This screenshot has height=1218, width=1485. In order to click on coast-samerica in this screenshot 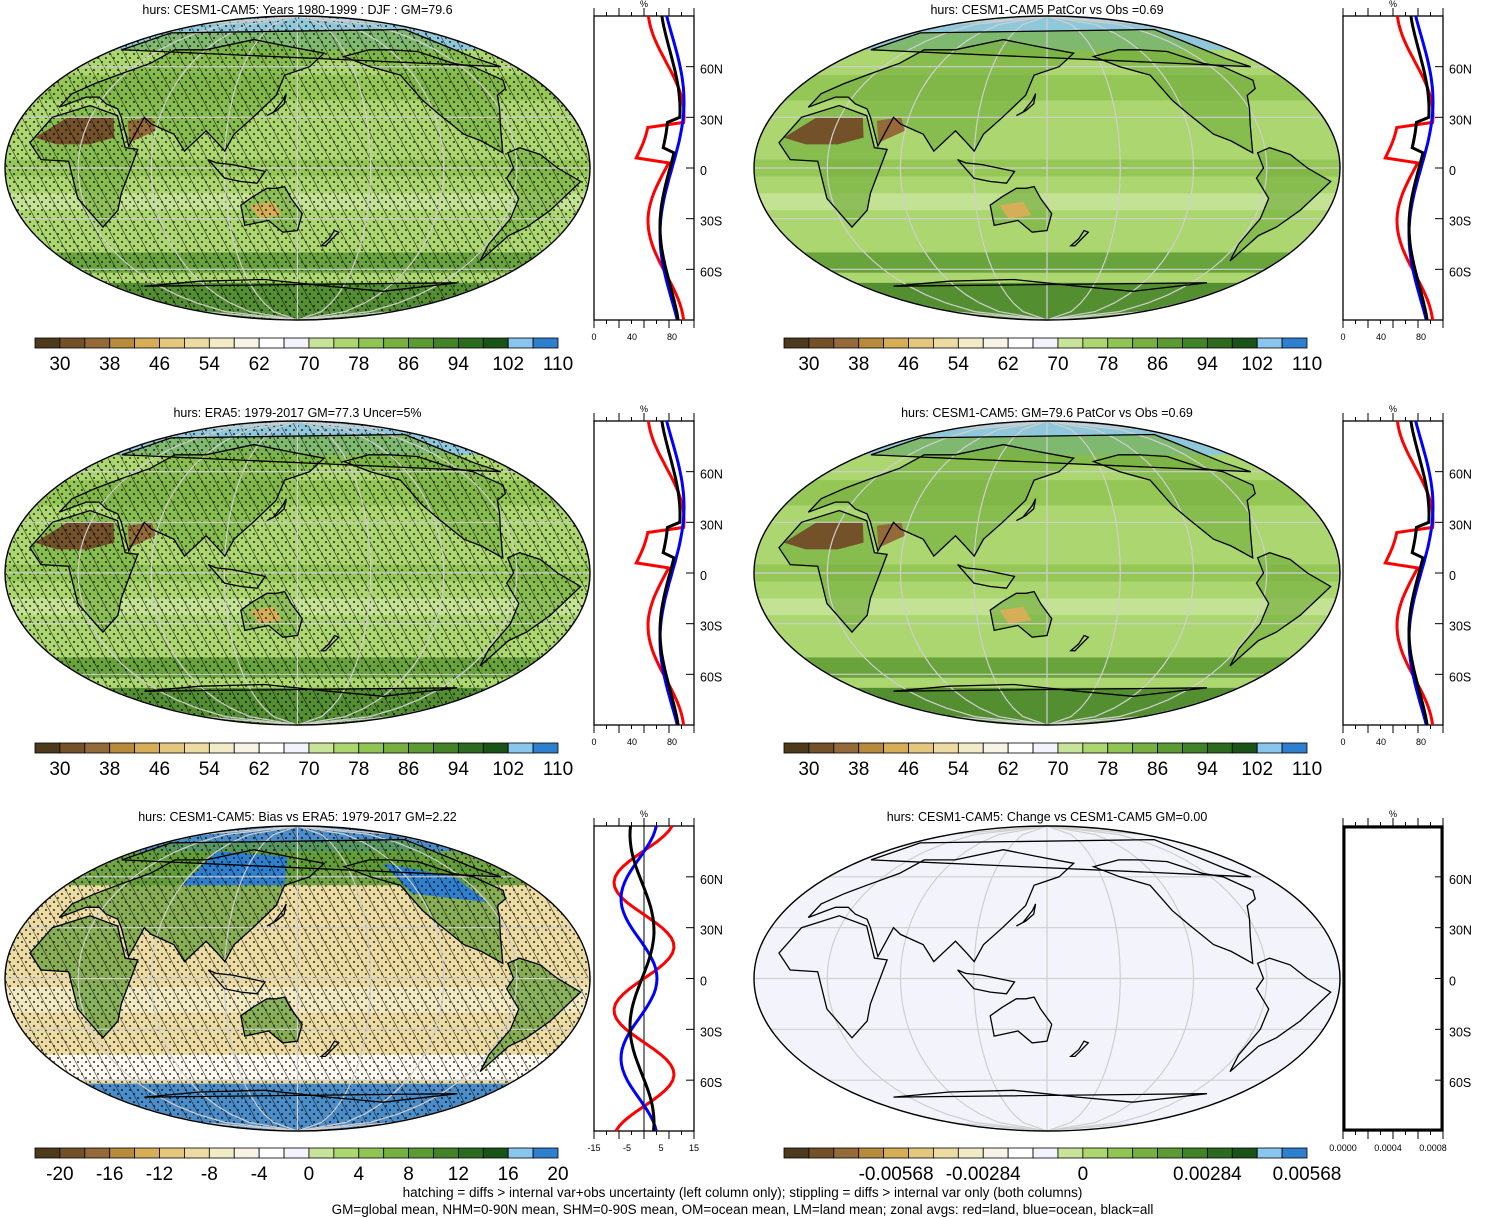, I will do `click(530, 1015)`.